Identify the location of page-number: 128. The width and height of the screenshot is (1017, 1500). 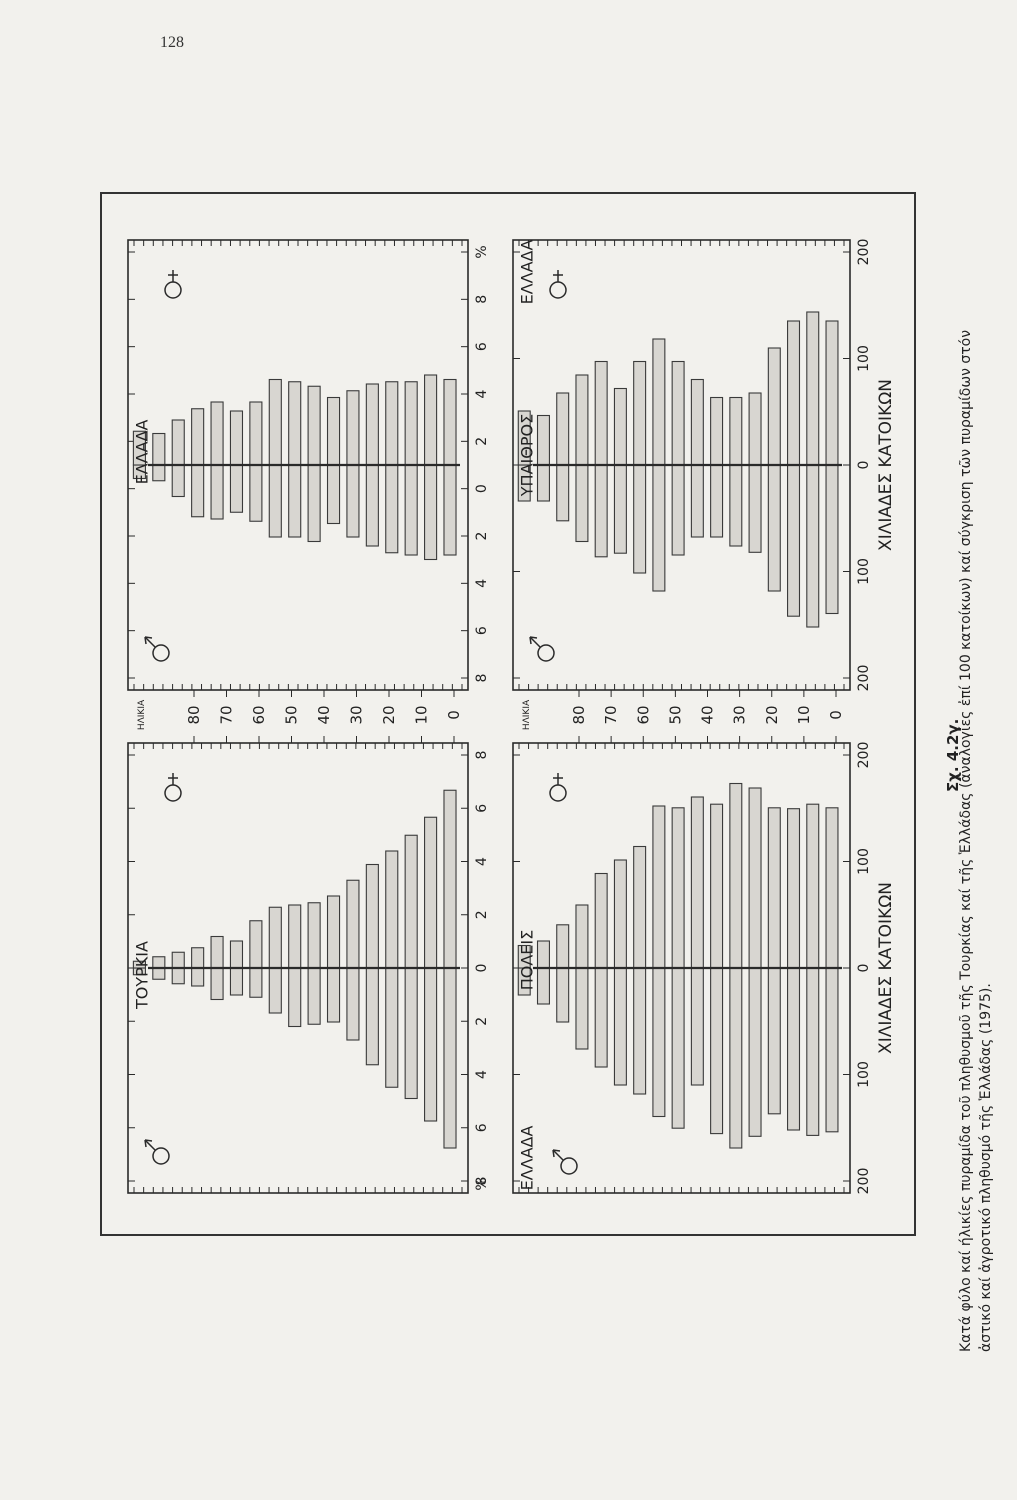
(172, 42).